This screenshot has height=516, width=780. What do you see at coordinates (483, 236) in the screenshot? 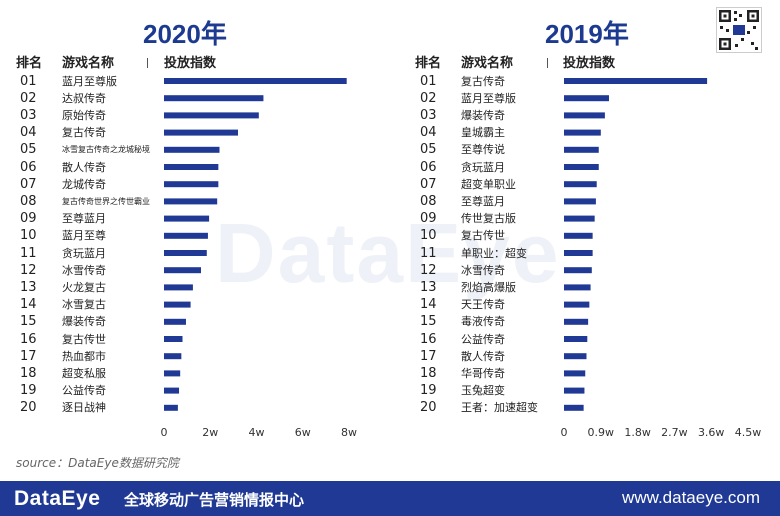
I see `game-label-2019-10: 复古传世` at bounding box center [483, 236].